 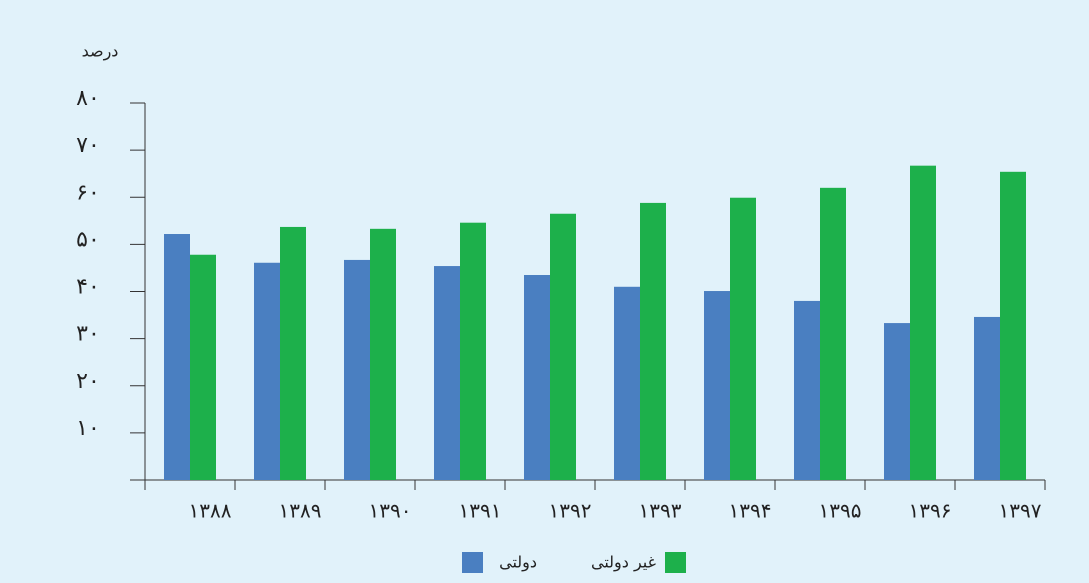 What do you see at coordinates (88, 287) in the screenshot?
I see `y-tick-label: ۴۰` at bounding box center [88, 287].